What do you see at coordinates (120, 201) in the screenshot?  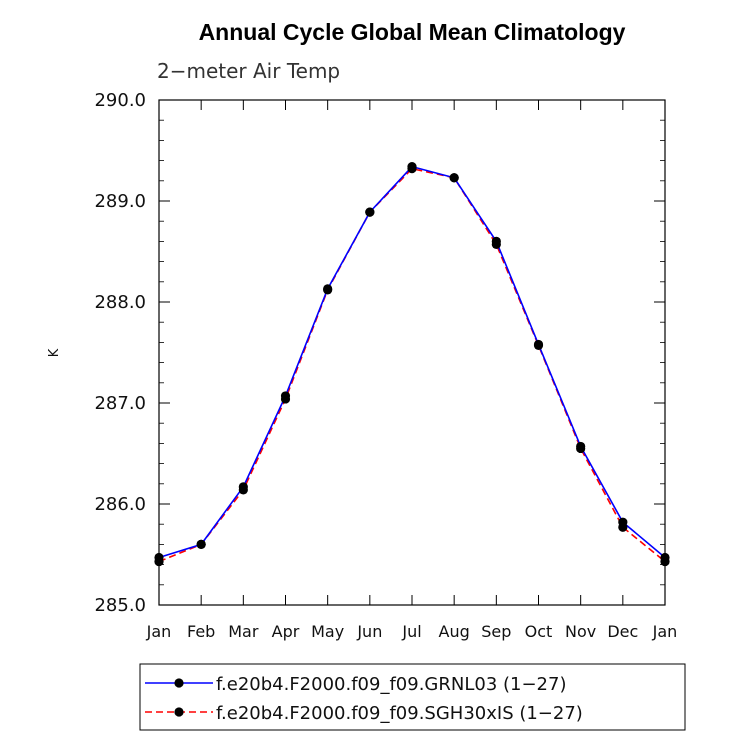 I see `y-tick-label: 289.0` at bounding box center [120, 201].